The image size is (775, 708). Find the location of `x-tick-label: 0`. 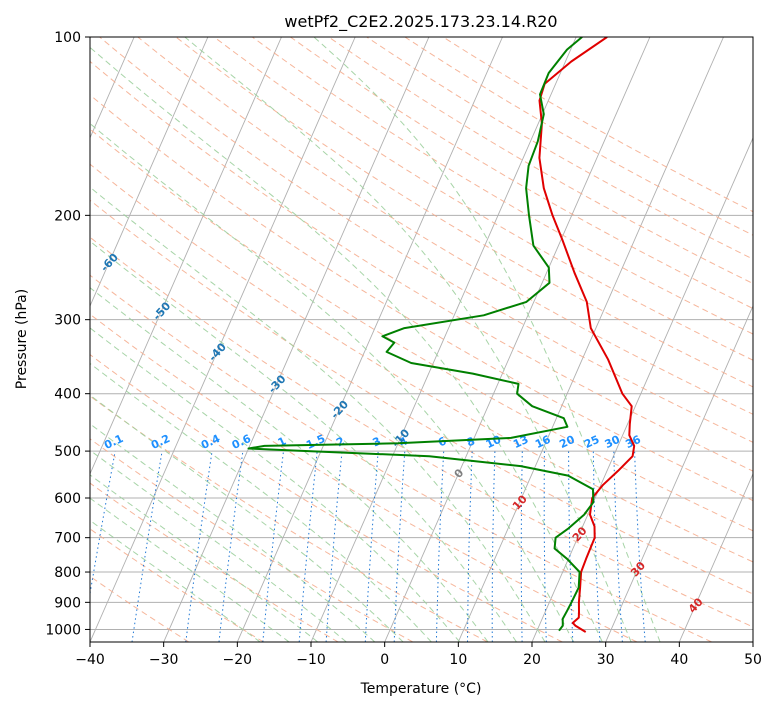

x-tick-label: 0 is located at coordinates (384, 660).